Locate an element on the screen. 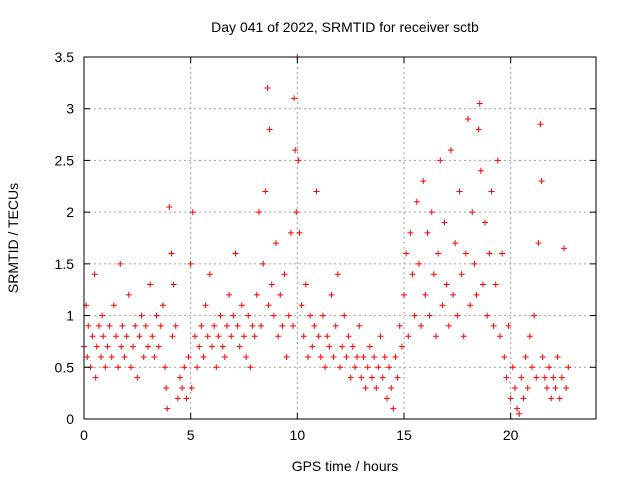 The width and height of the screenshot is (640, 480). y-tick-label: 3.5 is located at coordinates (65, 57).